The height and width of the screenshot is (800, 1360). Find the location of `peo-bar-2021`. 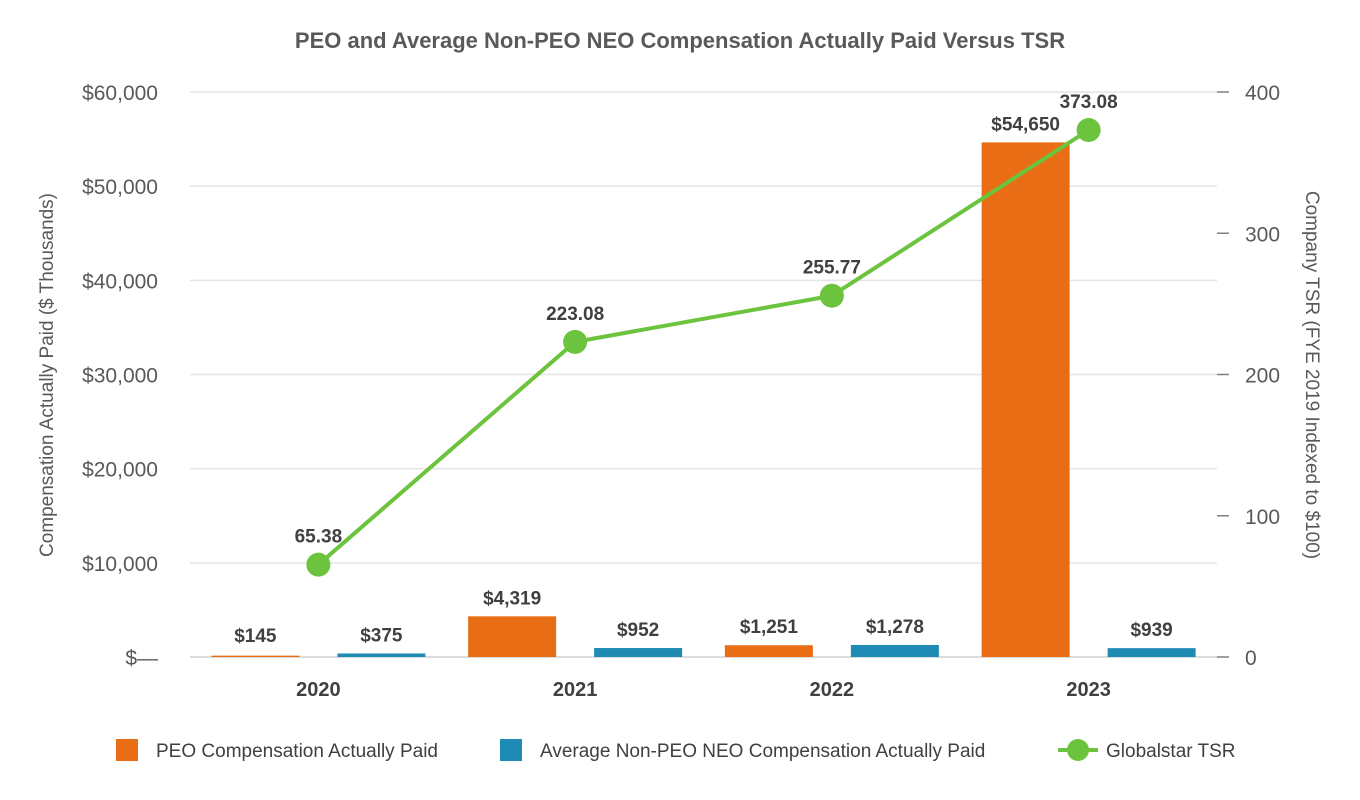

peo-bar-2021 is located at coordinates (512, 636).